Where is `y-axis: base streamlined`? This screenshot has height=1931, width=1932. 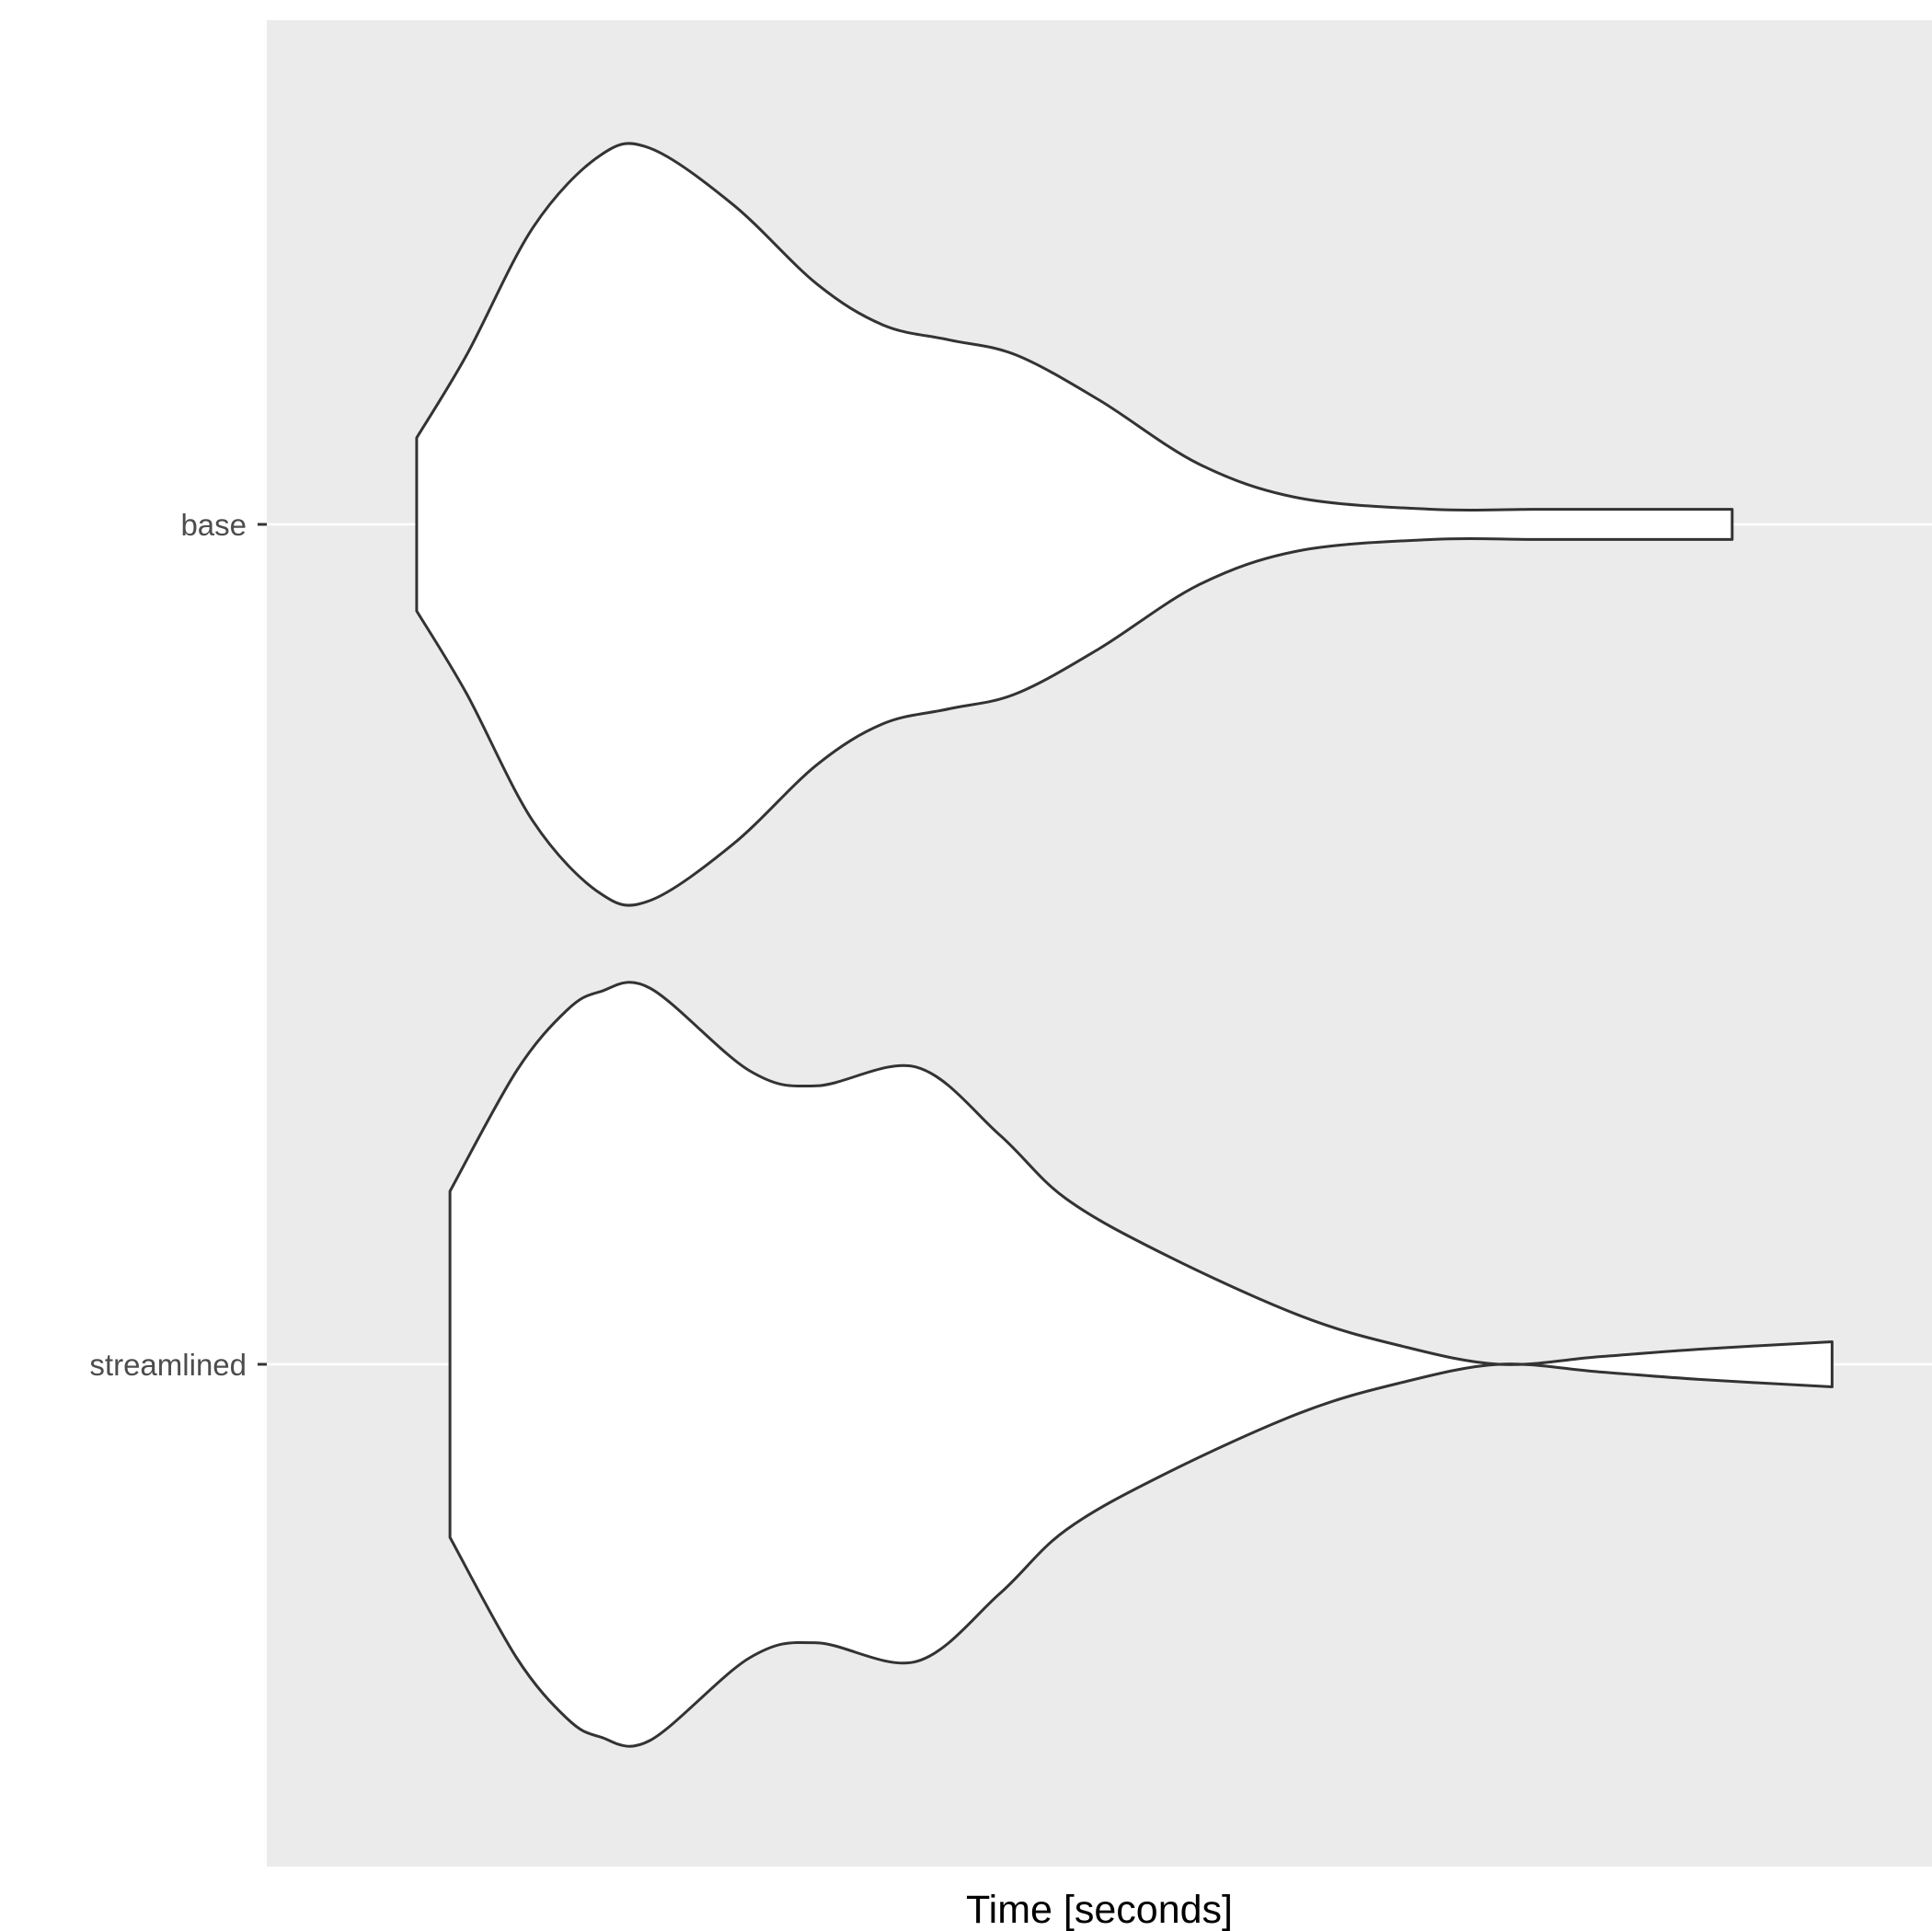 y-axis: base streamlined is located at coordinates (178, 945).